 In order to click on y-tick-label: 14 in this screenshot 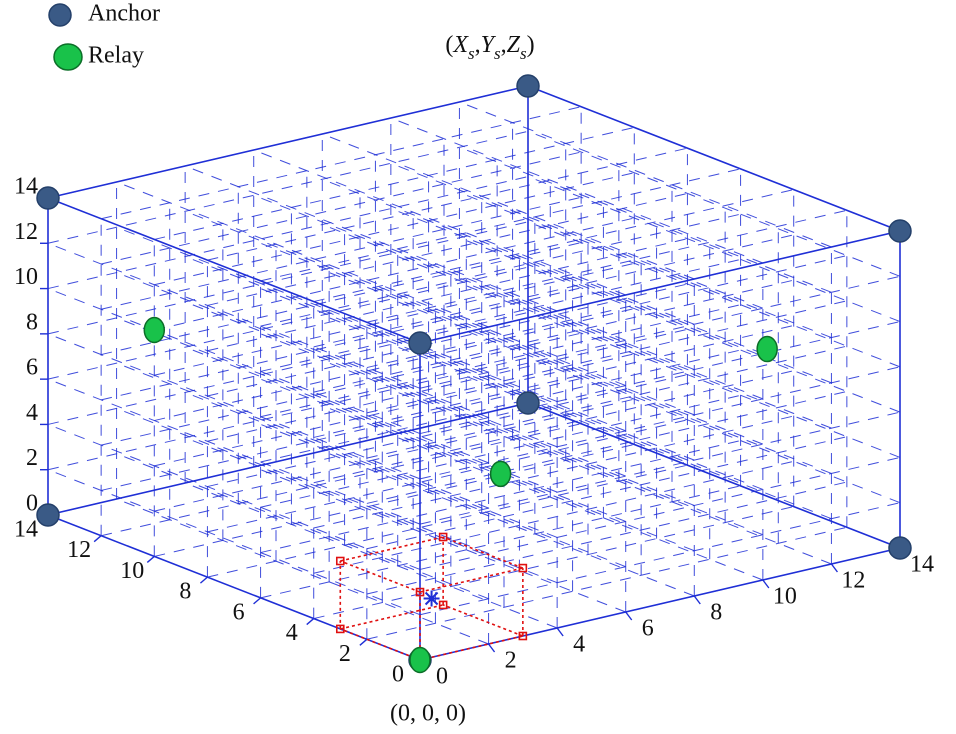, I will do `click(26, 530)`.